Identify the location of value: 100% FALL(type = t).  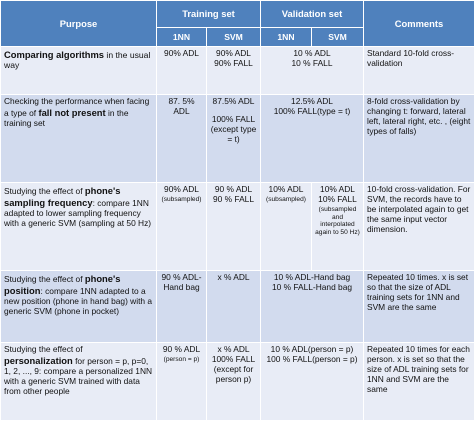
(312, 111).